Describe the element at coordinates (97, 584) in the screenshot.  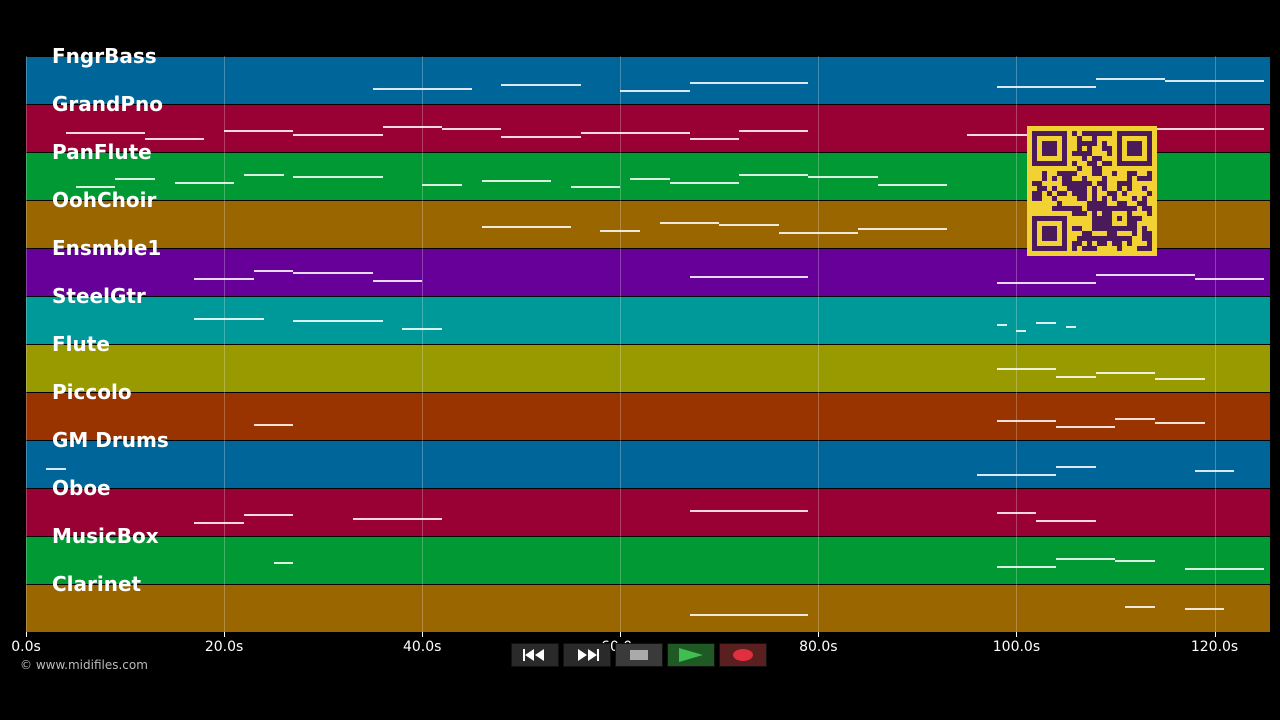
I see `track-label: Clarinet` at that location.